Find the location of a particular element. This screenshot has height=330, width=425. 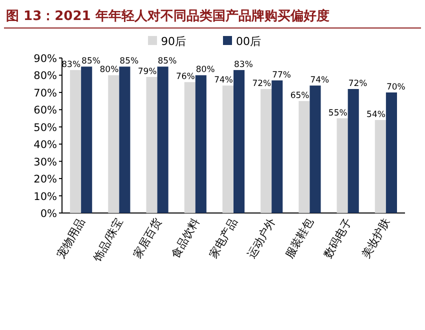

x-tick-label: 美妆护肤 is located at coordinates (376, 238).